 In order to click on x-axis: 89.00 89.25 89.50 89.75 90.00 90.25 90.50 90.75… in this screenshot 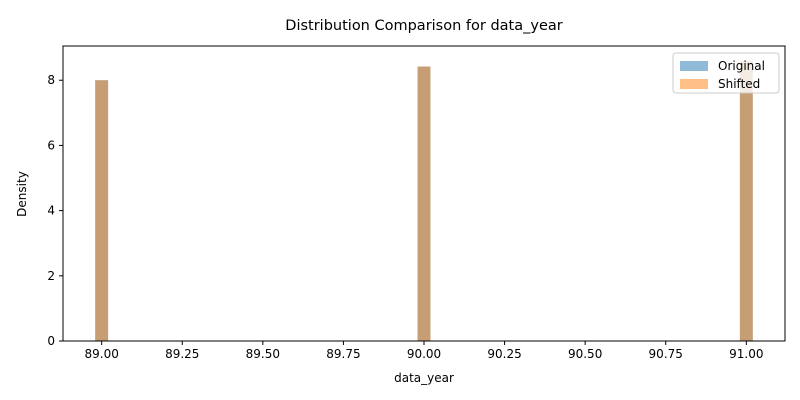, I will do `click(424, 351)`.